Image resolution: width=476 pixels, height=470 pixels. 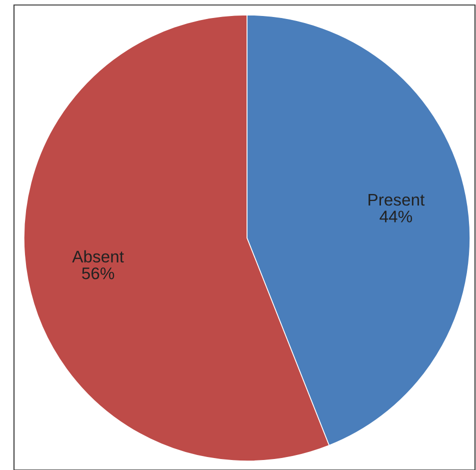 I want to click on data-label: 56%, so click(x=98, y=273).